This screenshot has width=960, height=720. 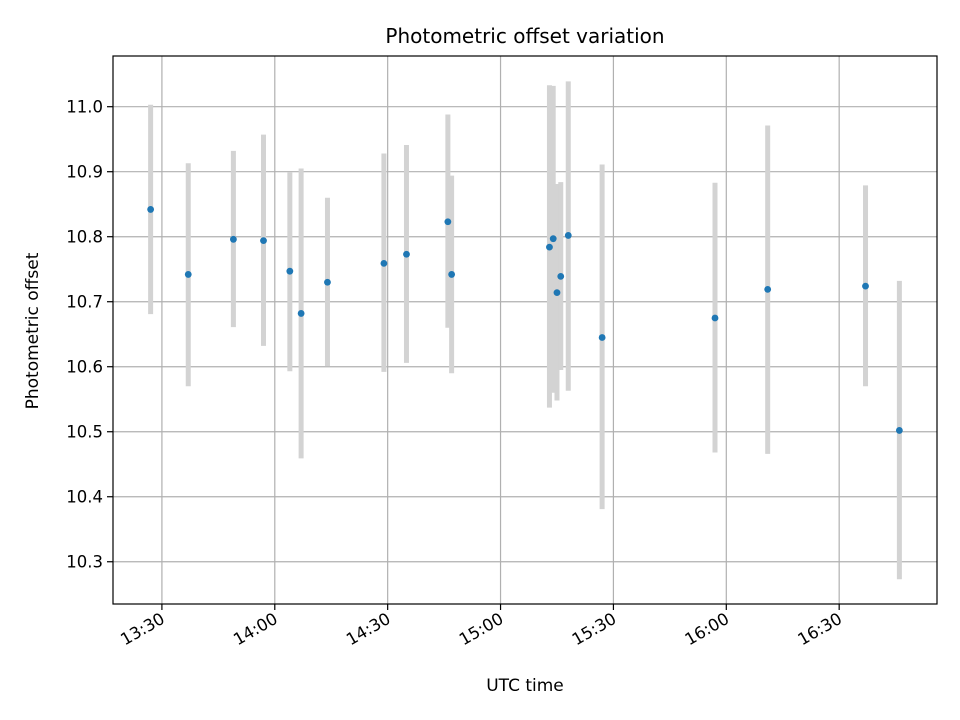 What do you see at coordinates (33, 330) in the screenshot?
I see `y-axis-label: Photometric offset` at bounding box center [33, 330].